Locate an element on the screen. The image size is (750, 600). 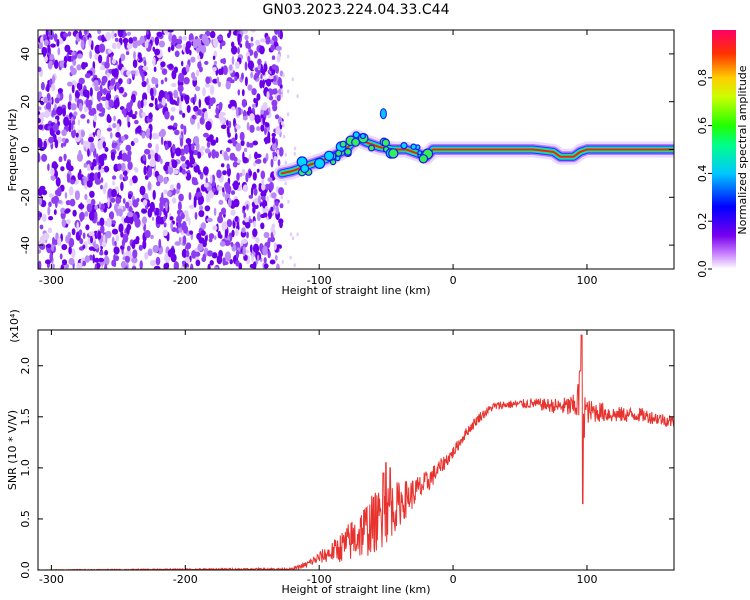
y-tick-label: 20 is located at coordinates (25, 102).